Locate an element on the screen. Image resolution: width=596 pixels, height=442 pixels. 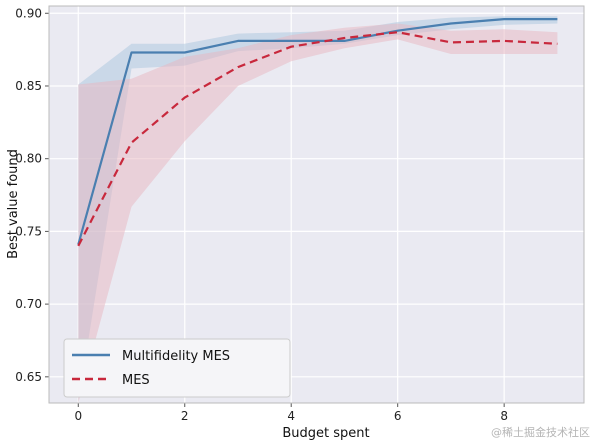
legend-box is located at coordinates (177, 368).